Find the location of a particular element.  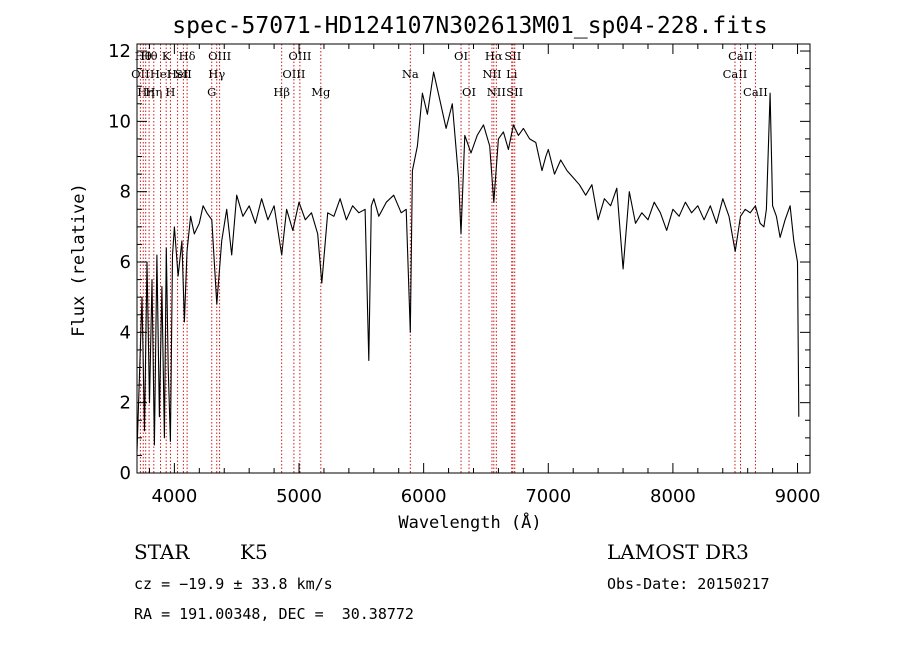

y-tick-label: 2 is located at coordinates (125, 403).